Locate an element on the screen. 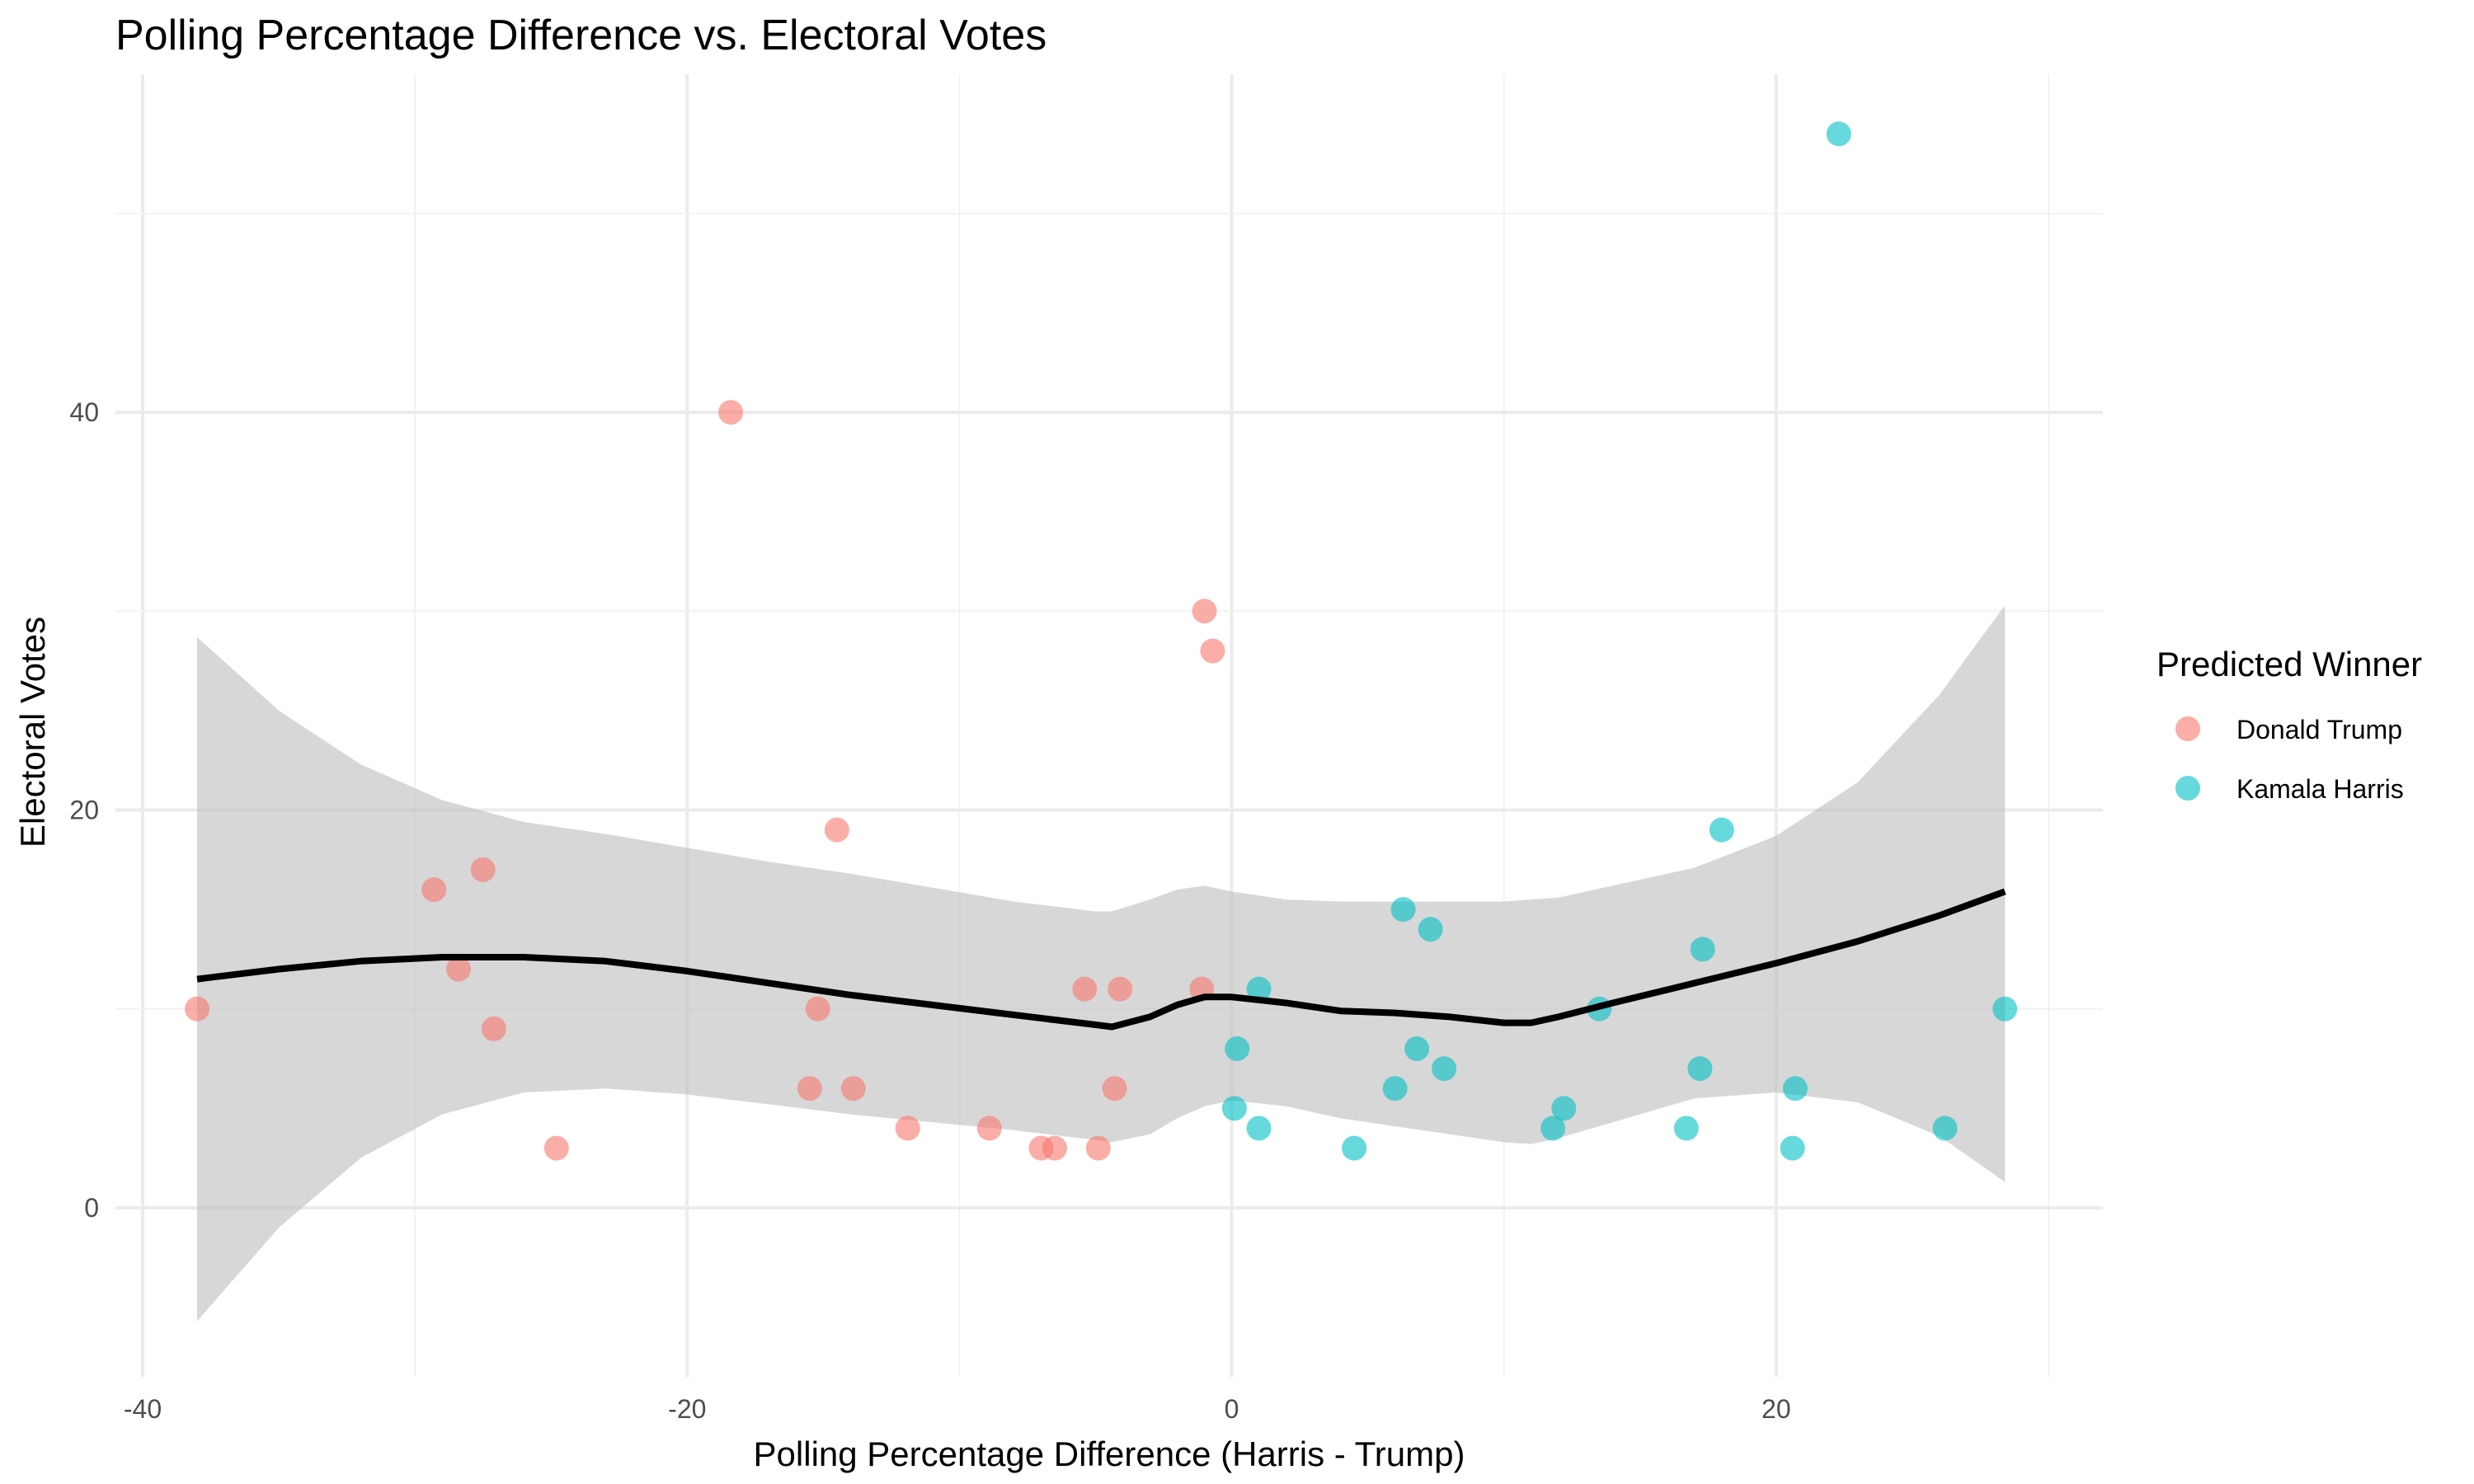 The width and height of the screenshot is (2474, 1484). legend-title: Predicted Winner is located at coordinates (2289, 664).